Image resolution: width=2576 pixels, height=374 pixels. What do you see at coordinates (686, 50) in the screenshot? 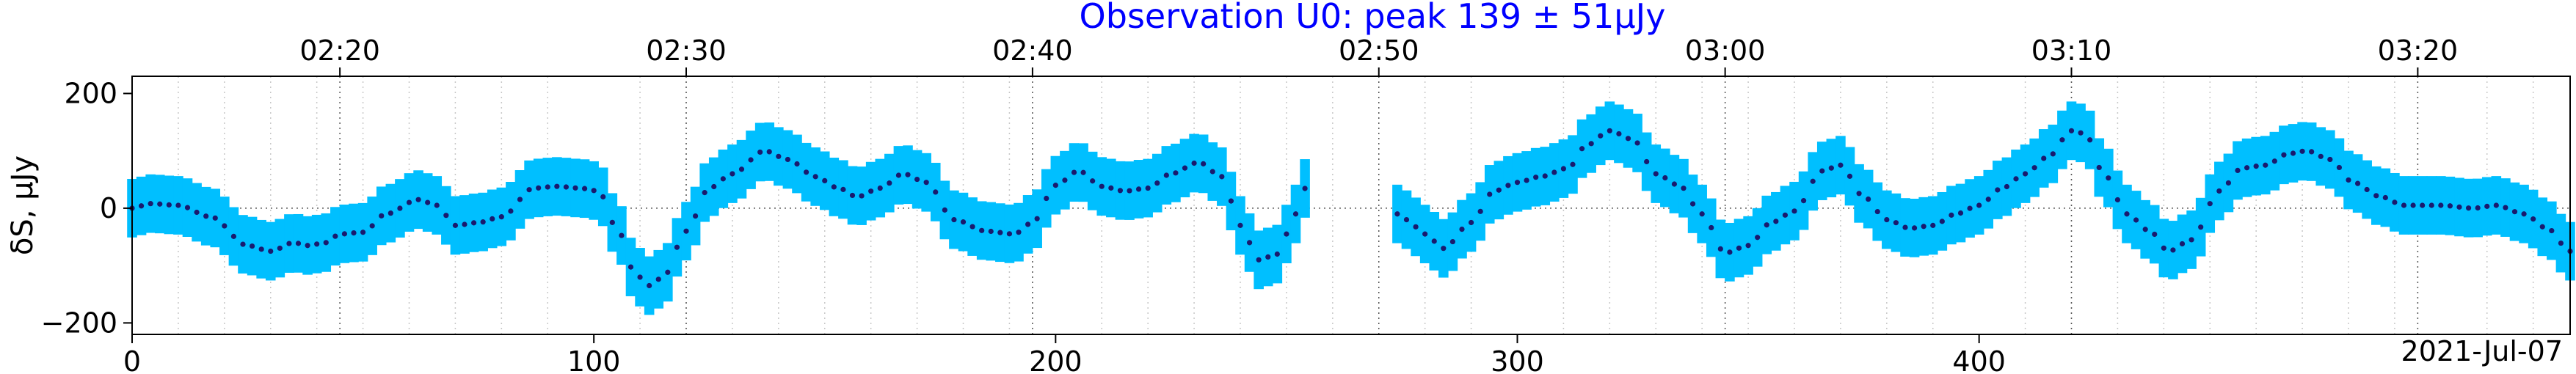
I see `top-tick-label: 02:30` at bounding box center [686, 50].